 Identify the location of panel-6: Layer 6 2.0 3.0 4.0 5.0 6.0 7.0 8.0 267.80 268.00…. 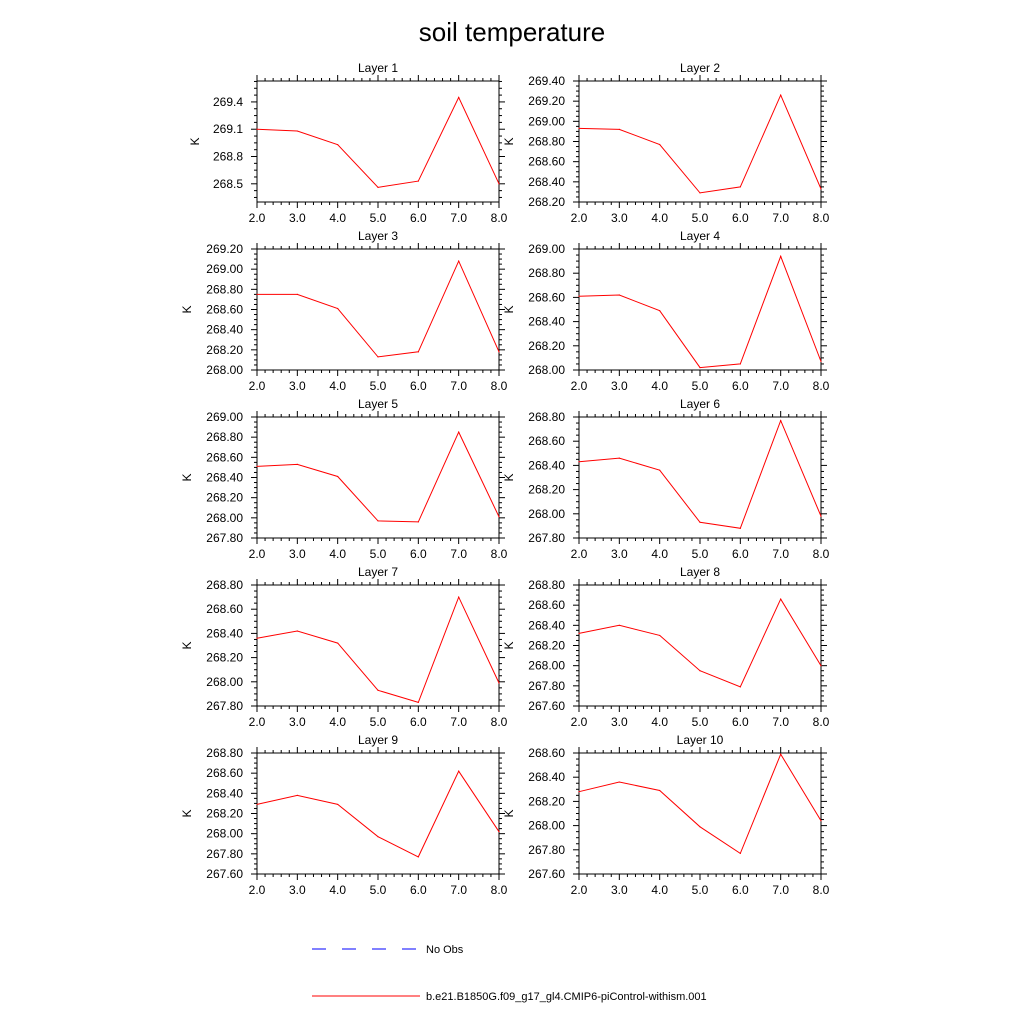
(666, 479).